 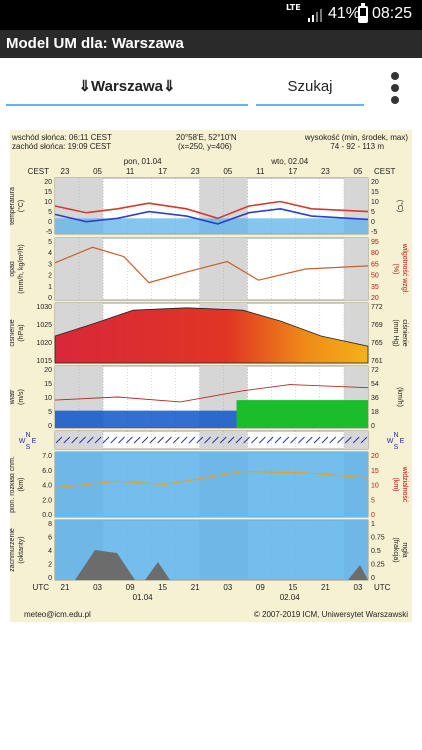 What do you see at coordinates (356, 137) in the screenshot?
I see `altitude-label: wysokość (min, środek, max)` at bounding box center [356, 137].